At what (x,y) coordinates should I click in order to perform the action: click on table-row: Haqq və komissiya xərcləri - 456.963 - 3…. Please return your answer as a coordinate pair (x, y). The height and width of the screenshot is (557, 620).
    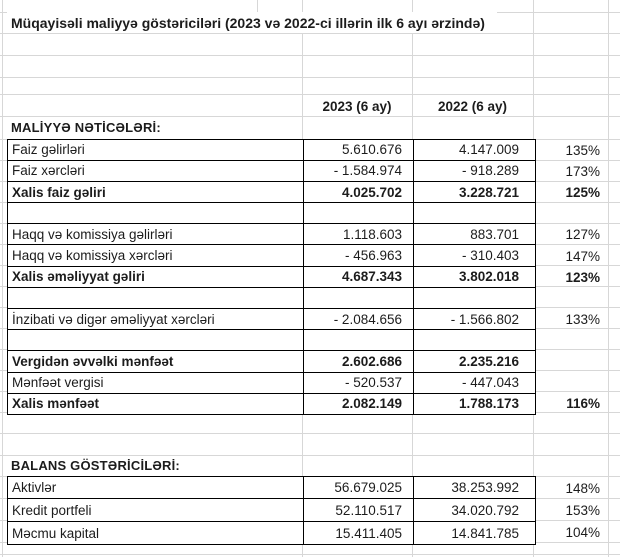
    Looking at the image, I should click on (271, 255).